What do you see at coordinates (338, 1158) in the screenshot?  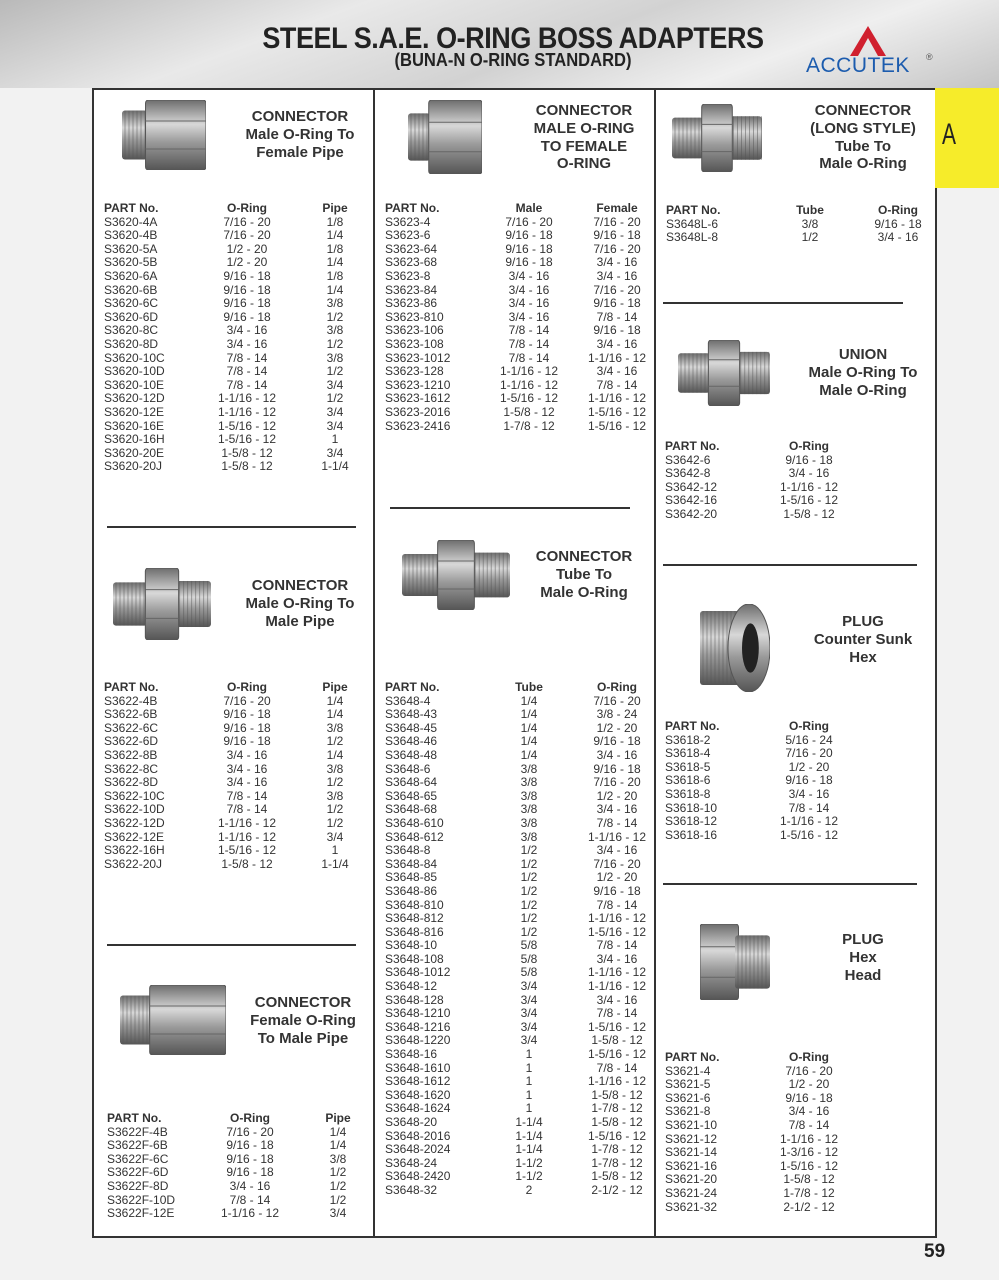 I see `spec-cell: 3/8` at bounding box center [338, 1158].